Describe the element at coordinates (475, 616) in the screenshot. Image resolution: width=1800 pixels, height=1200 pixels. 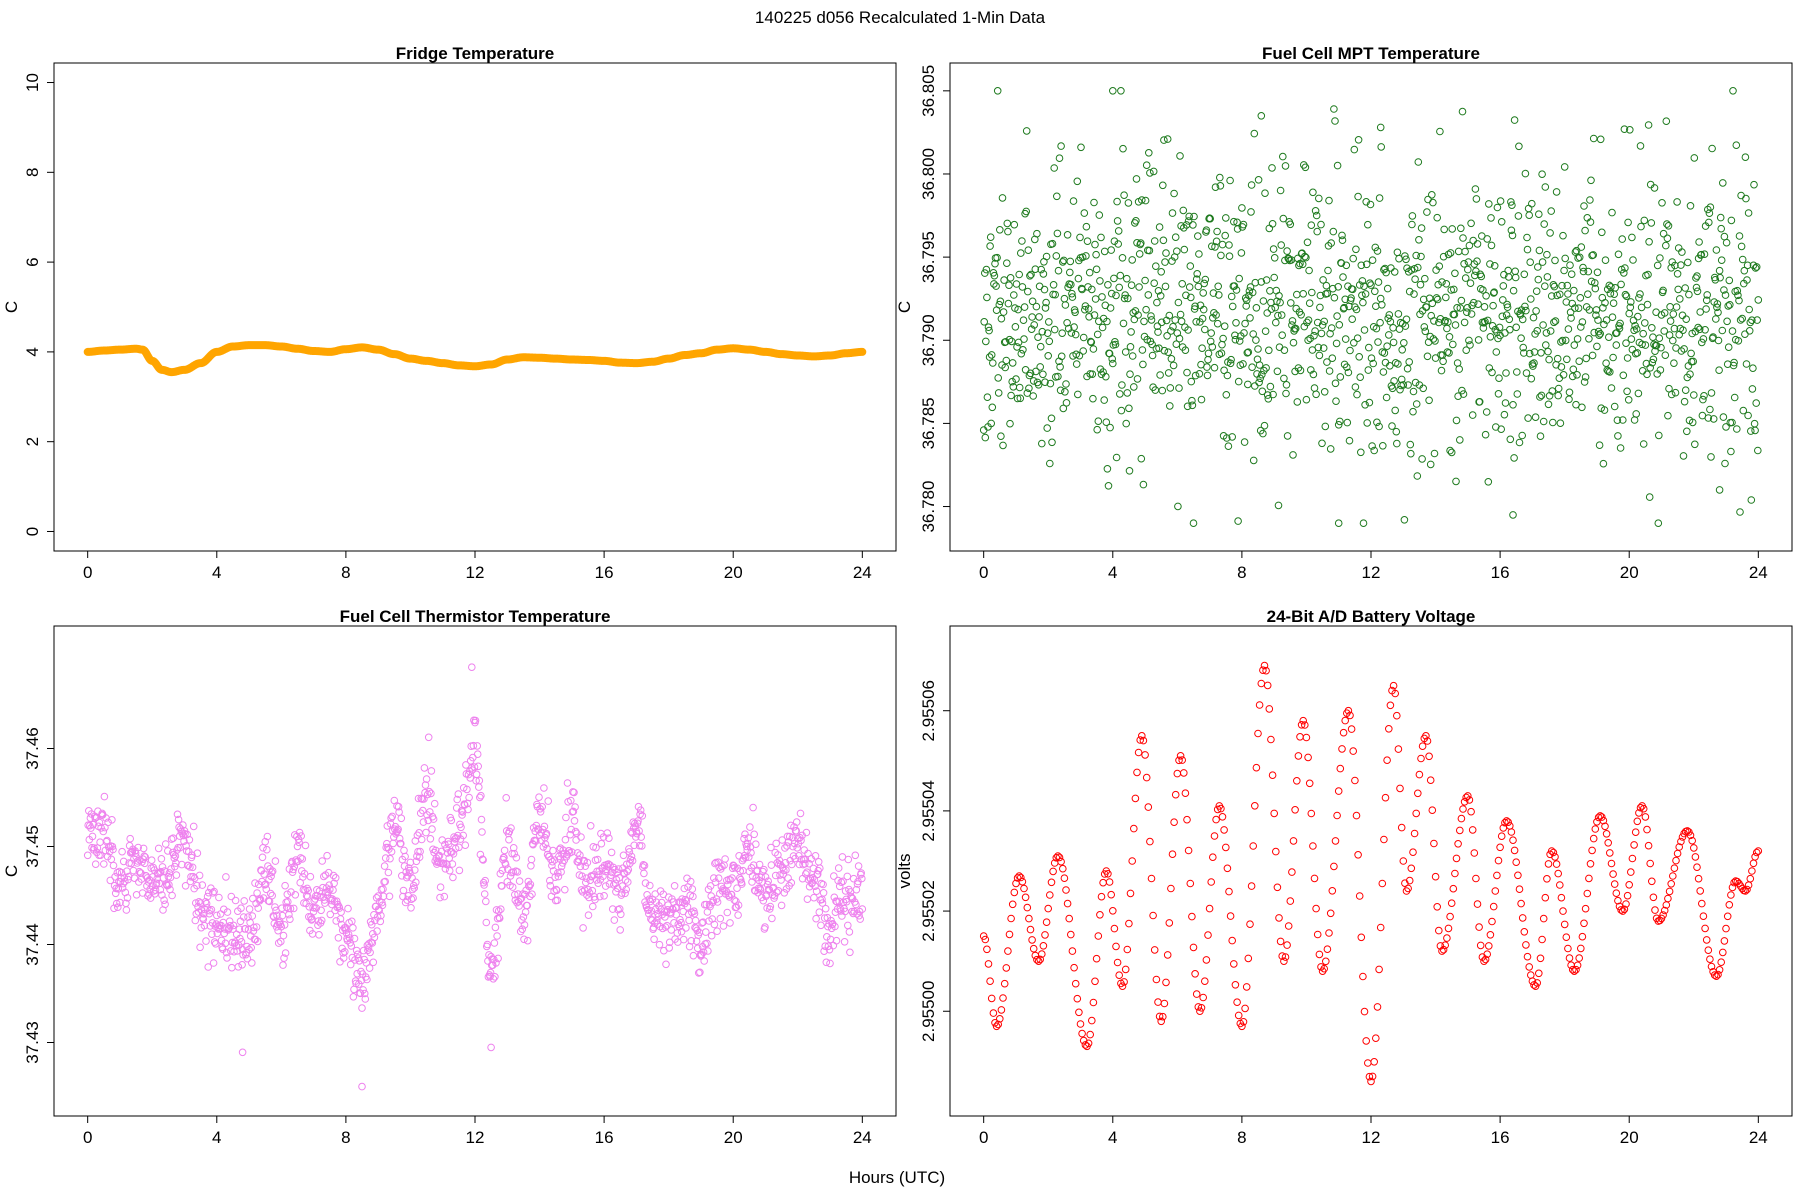
I see `panel-title: Fuel Cell Thermistor Temperature` at that location.